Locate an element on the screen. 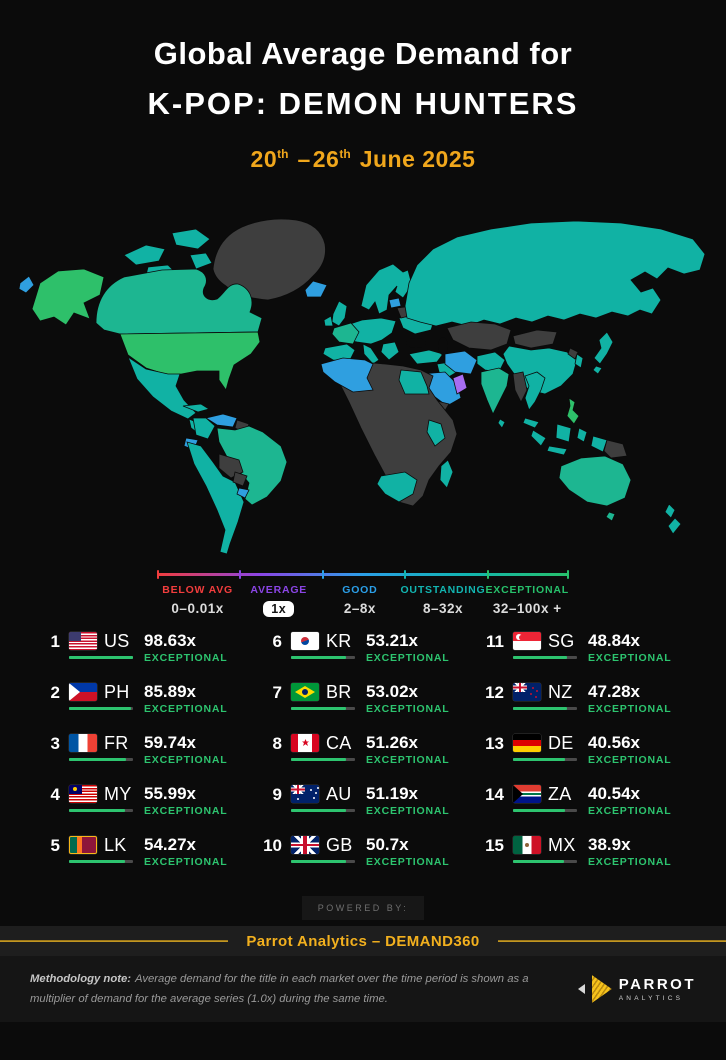 The height and width of the screenshot is (1060, 726). market-value-block: 51.26x EXCEPTIONAL is located at coordinates (407, 750).